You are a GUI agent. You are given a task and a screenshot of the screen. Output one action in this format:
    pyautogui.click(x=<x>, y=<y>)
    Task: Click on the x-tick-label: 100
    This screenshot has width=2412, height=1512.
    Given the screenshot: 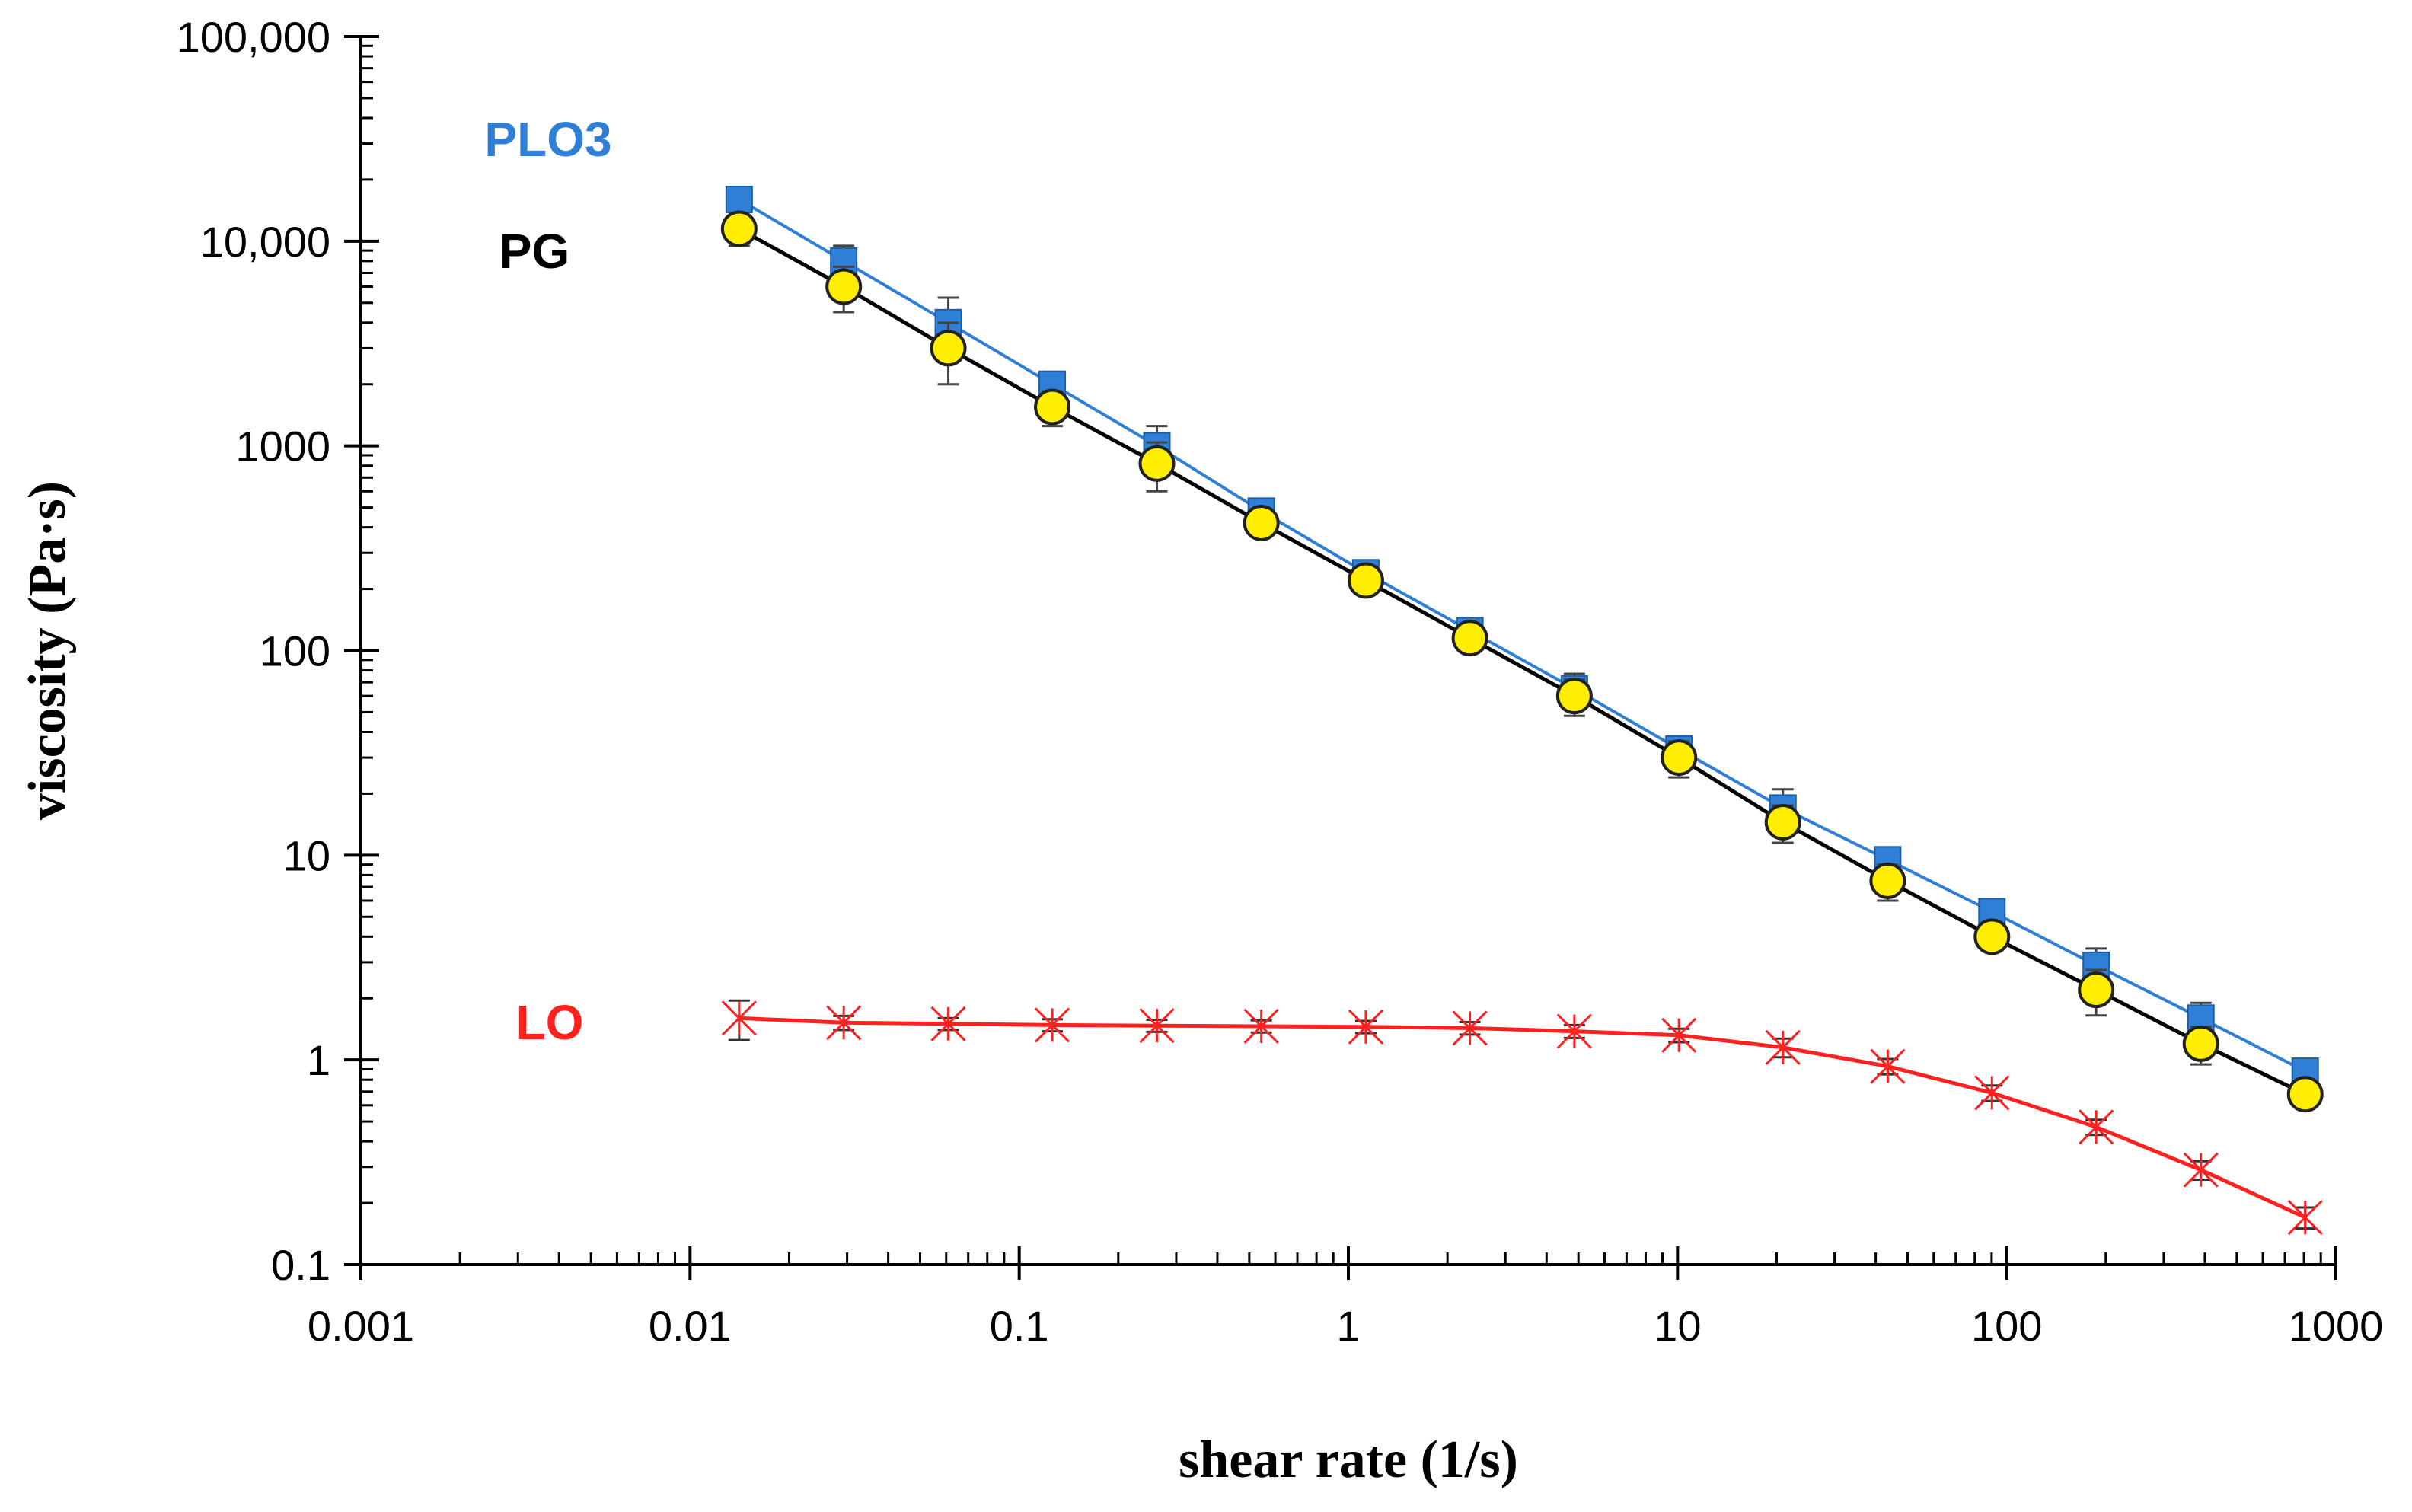 What is the action you would take?
    pyautogui.click(x=2006, y=1326)
    